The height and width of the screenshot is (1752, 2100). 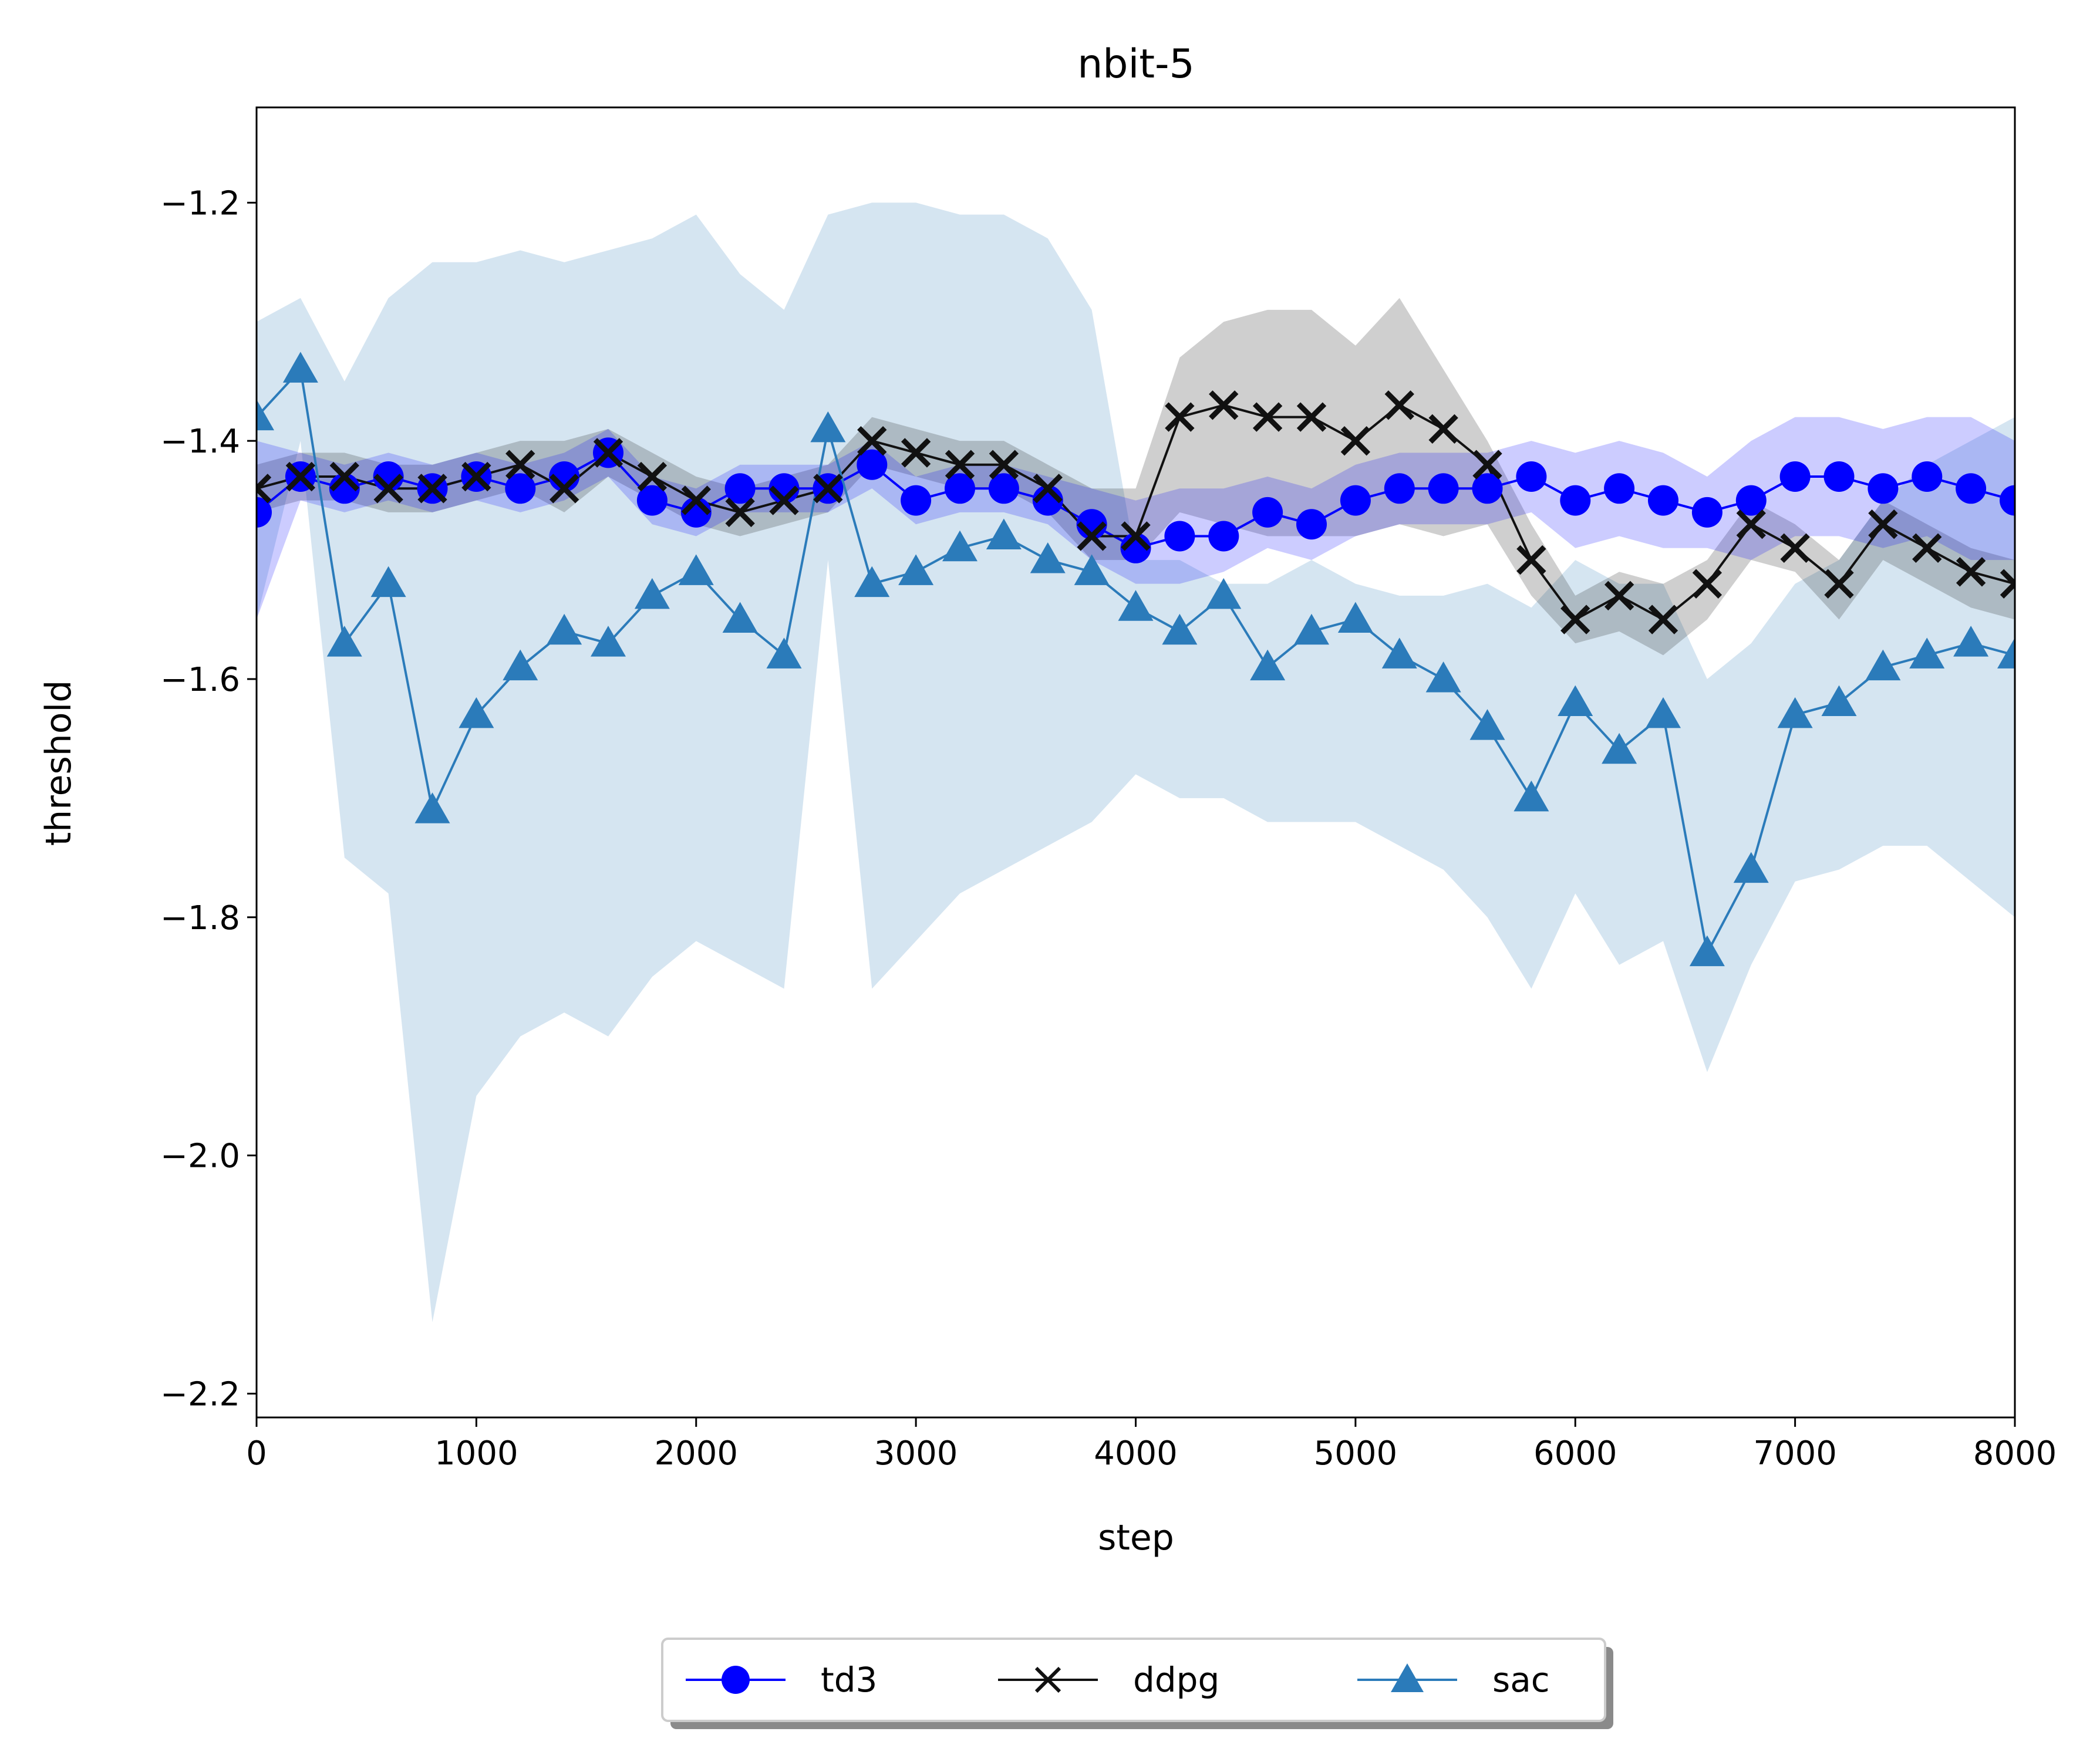 I want to click on x-axis: 0 1000 2000 3000 4000 5000 6000 7000 8000, so click(x=1151, y=1445).